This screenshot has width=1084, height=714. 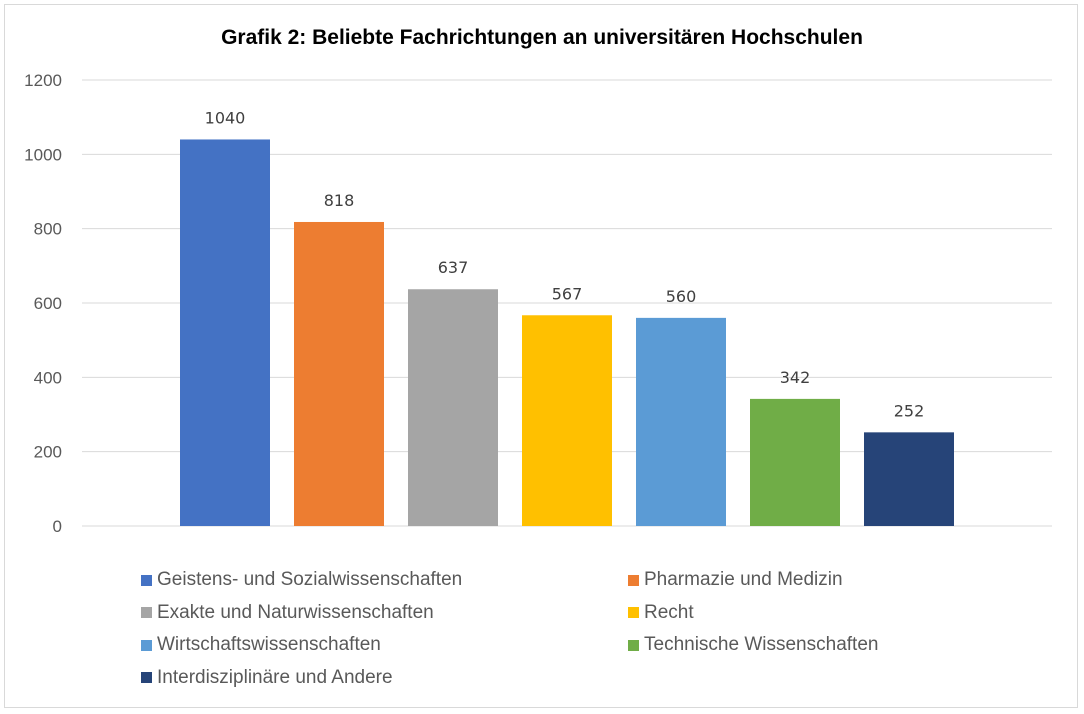 What do you see at coordinates (310, 579) in the screenshot?
I see `legend-label: Geistens- und Sozialwissenschaften` at bounding box center [310, 579].